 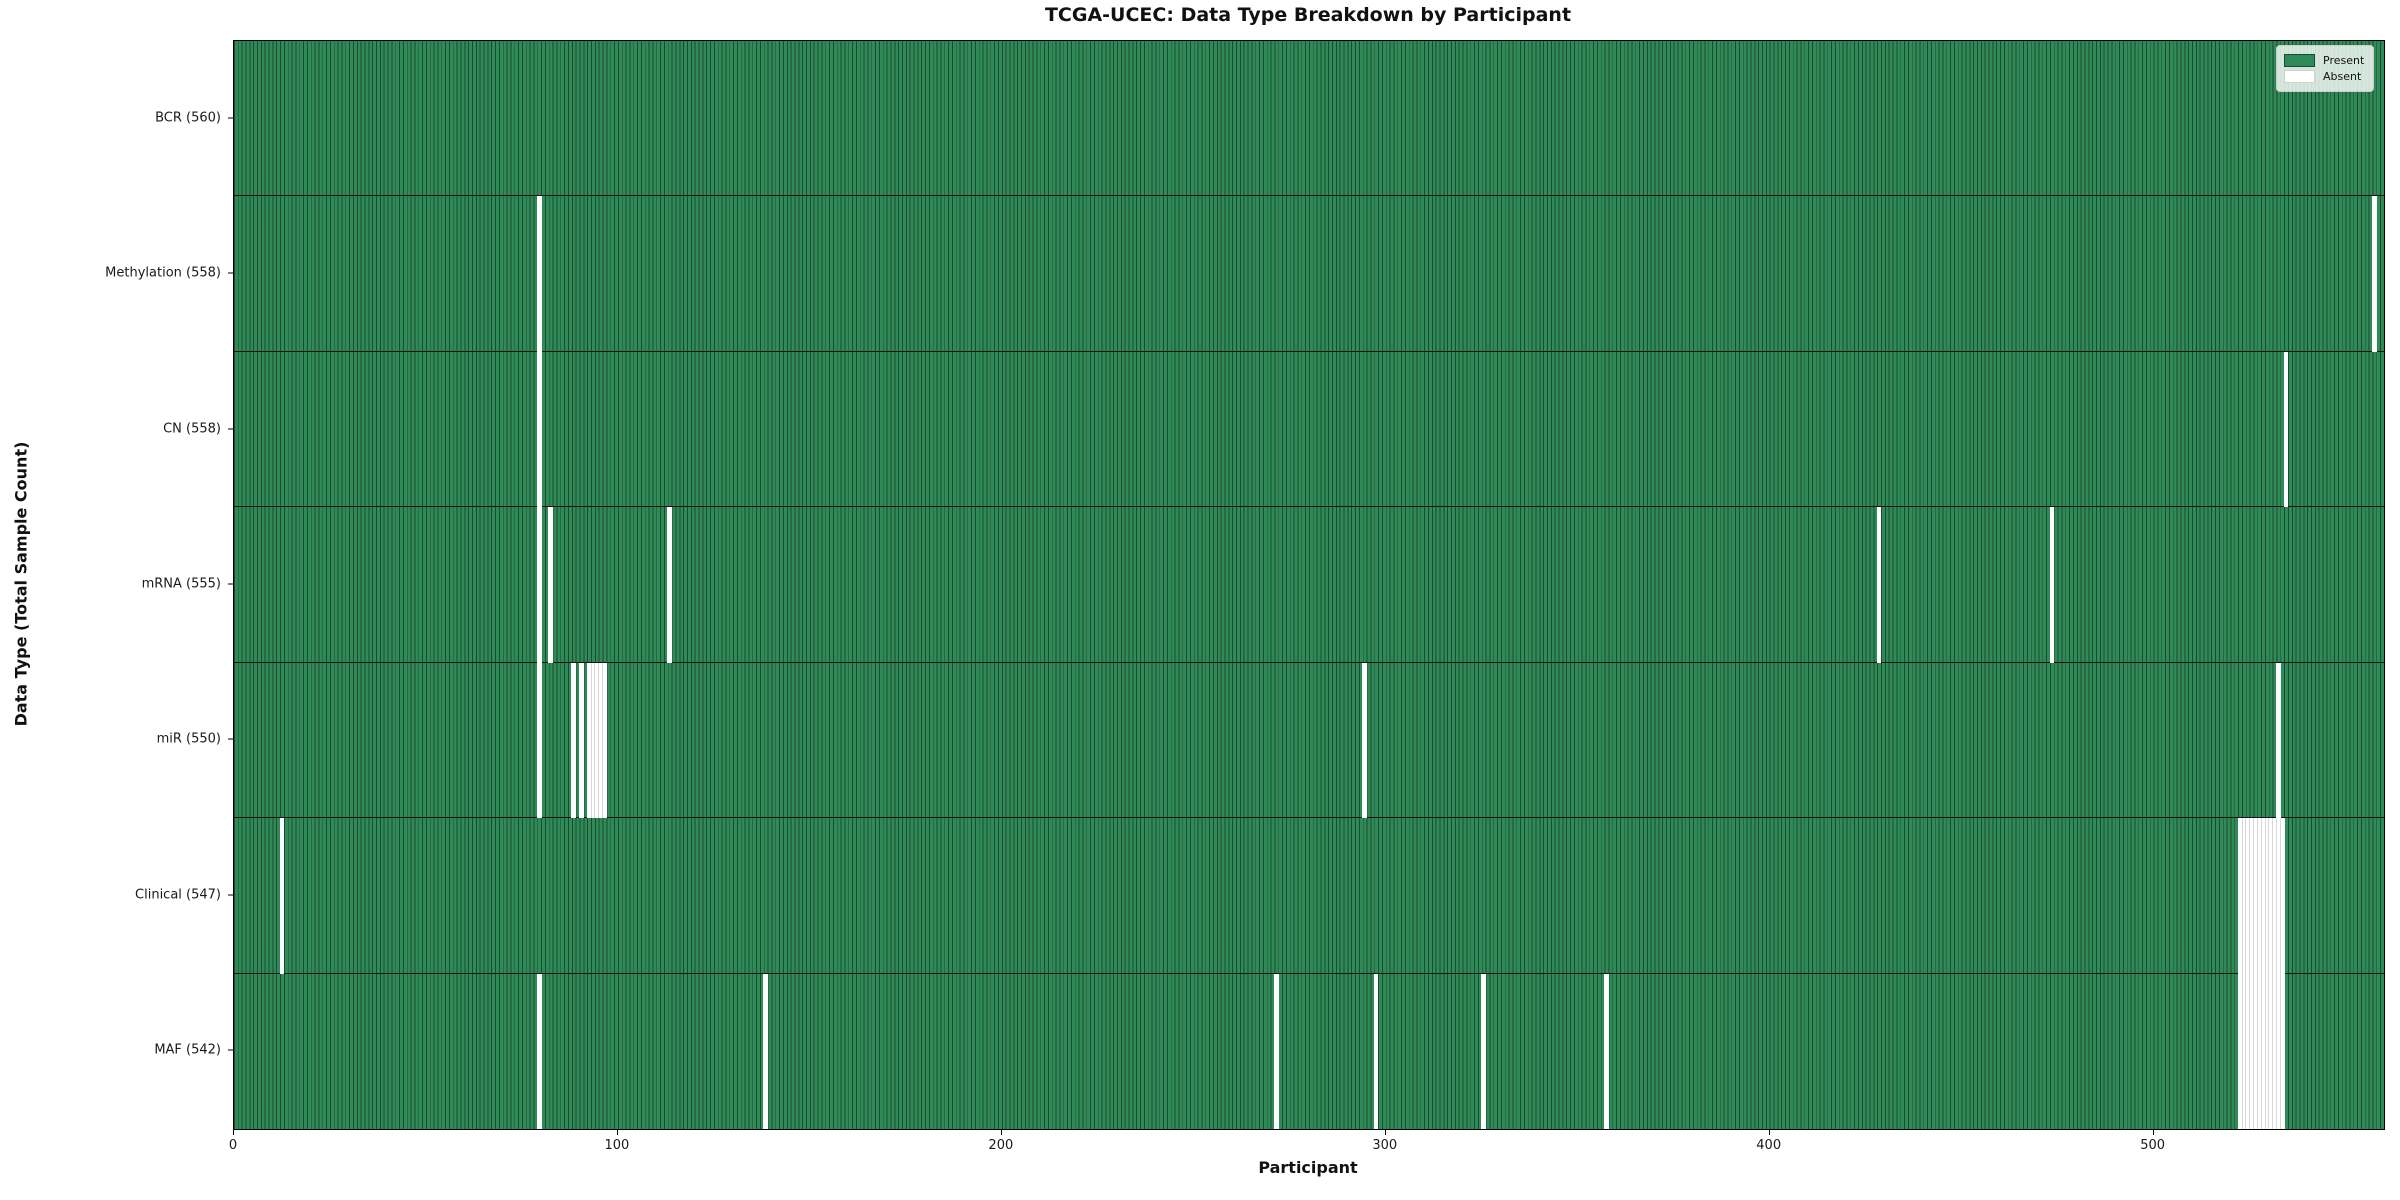 What do you see at coordinates (188, 739) in the screenshot?
I see `y-tick-label: miR (550)` at bounding box center [188, 739].